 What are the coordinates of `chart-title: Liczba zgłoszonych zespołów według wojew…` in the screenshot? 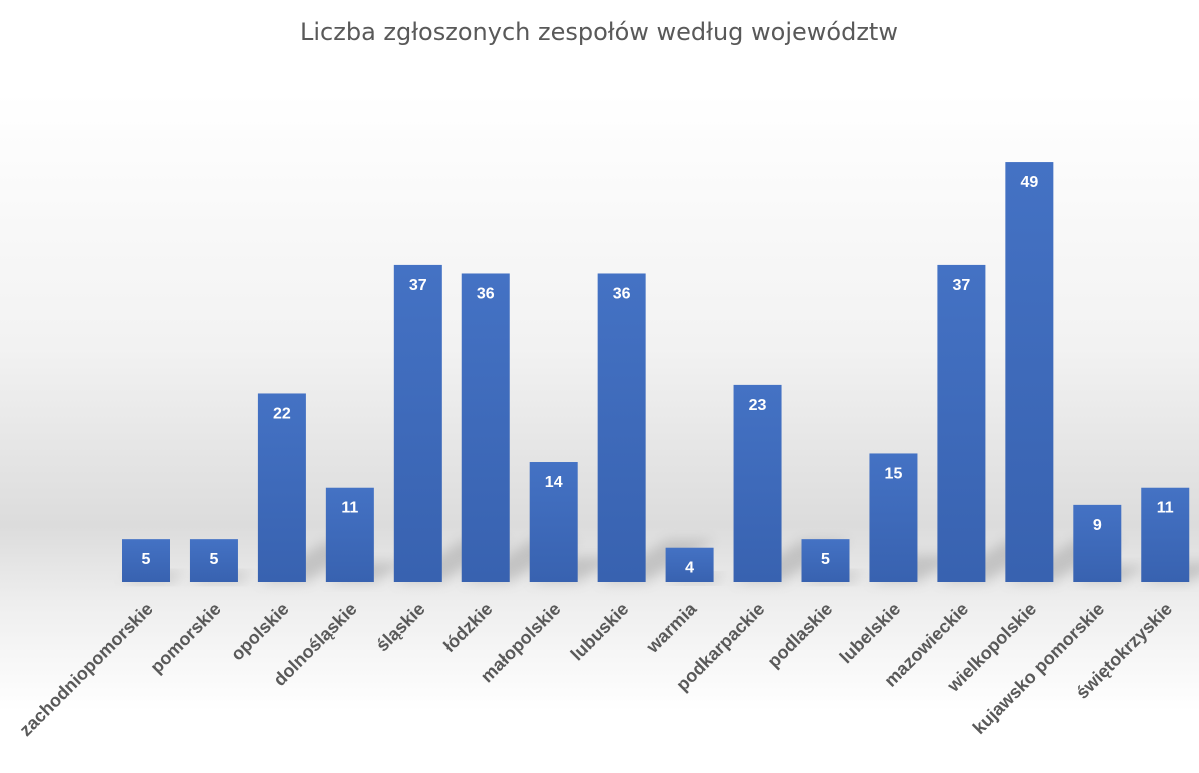 It's located at (599, 32).